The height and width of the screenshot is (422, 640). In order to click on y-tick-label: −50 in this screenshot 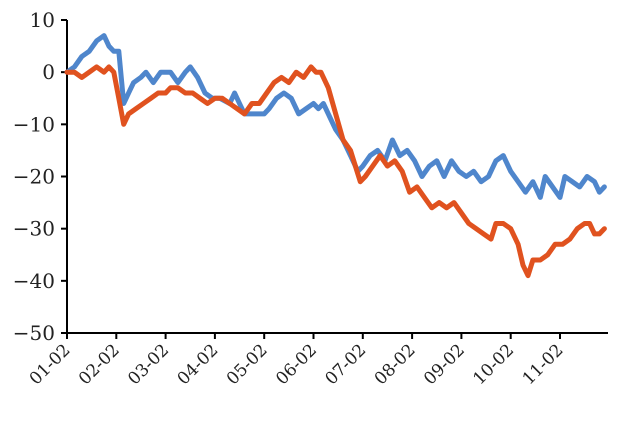, I will do `click(34, 333)`.